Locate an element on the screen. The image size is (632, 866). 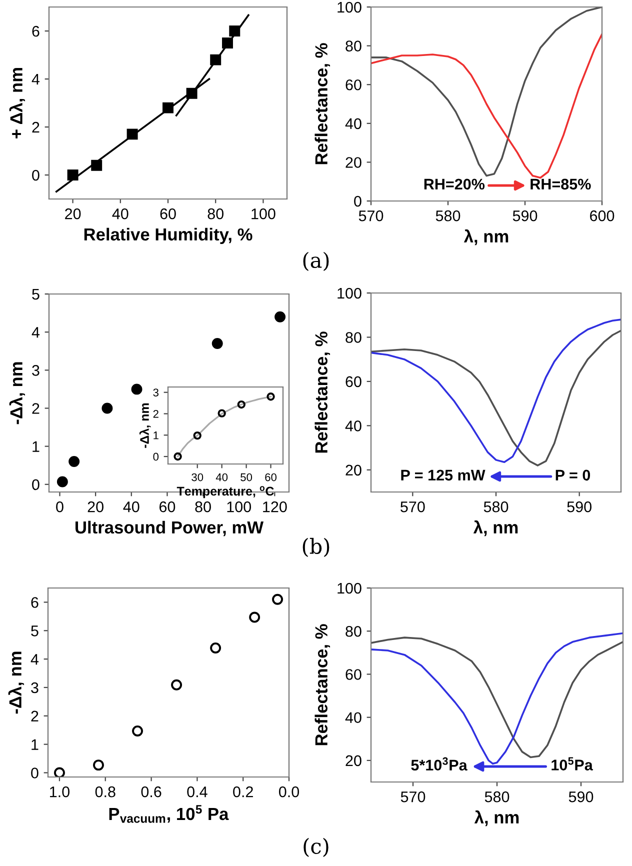
x-tick-label: 0 is located at coordinates (60, 506).